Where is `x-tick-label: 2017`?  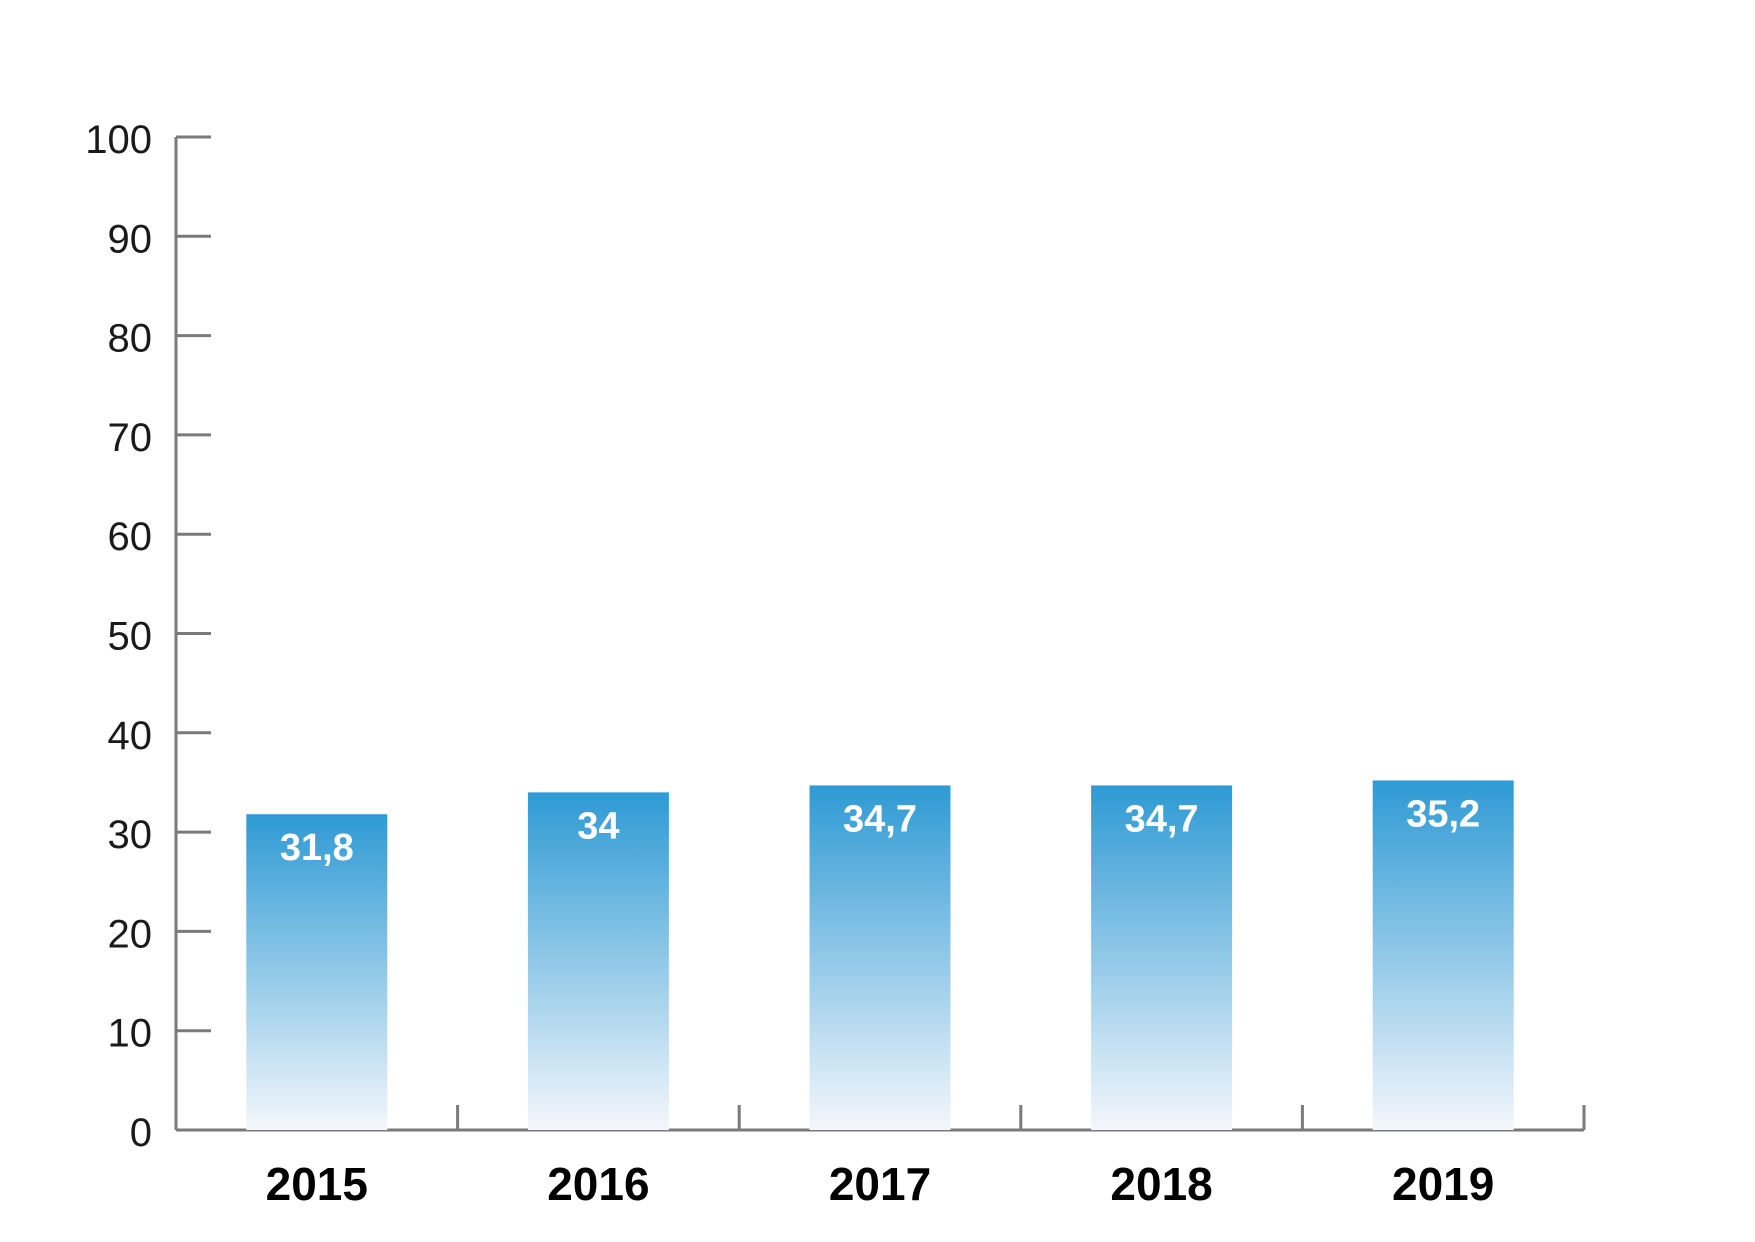
x-tick-label: 2017 is located at coordinates (880, 1184).